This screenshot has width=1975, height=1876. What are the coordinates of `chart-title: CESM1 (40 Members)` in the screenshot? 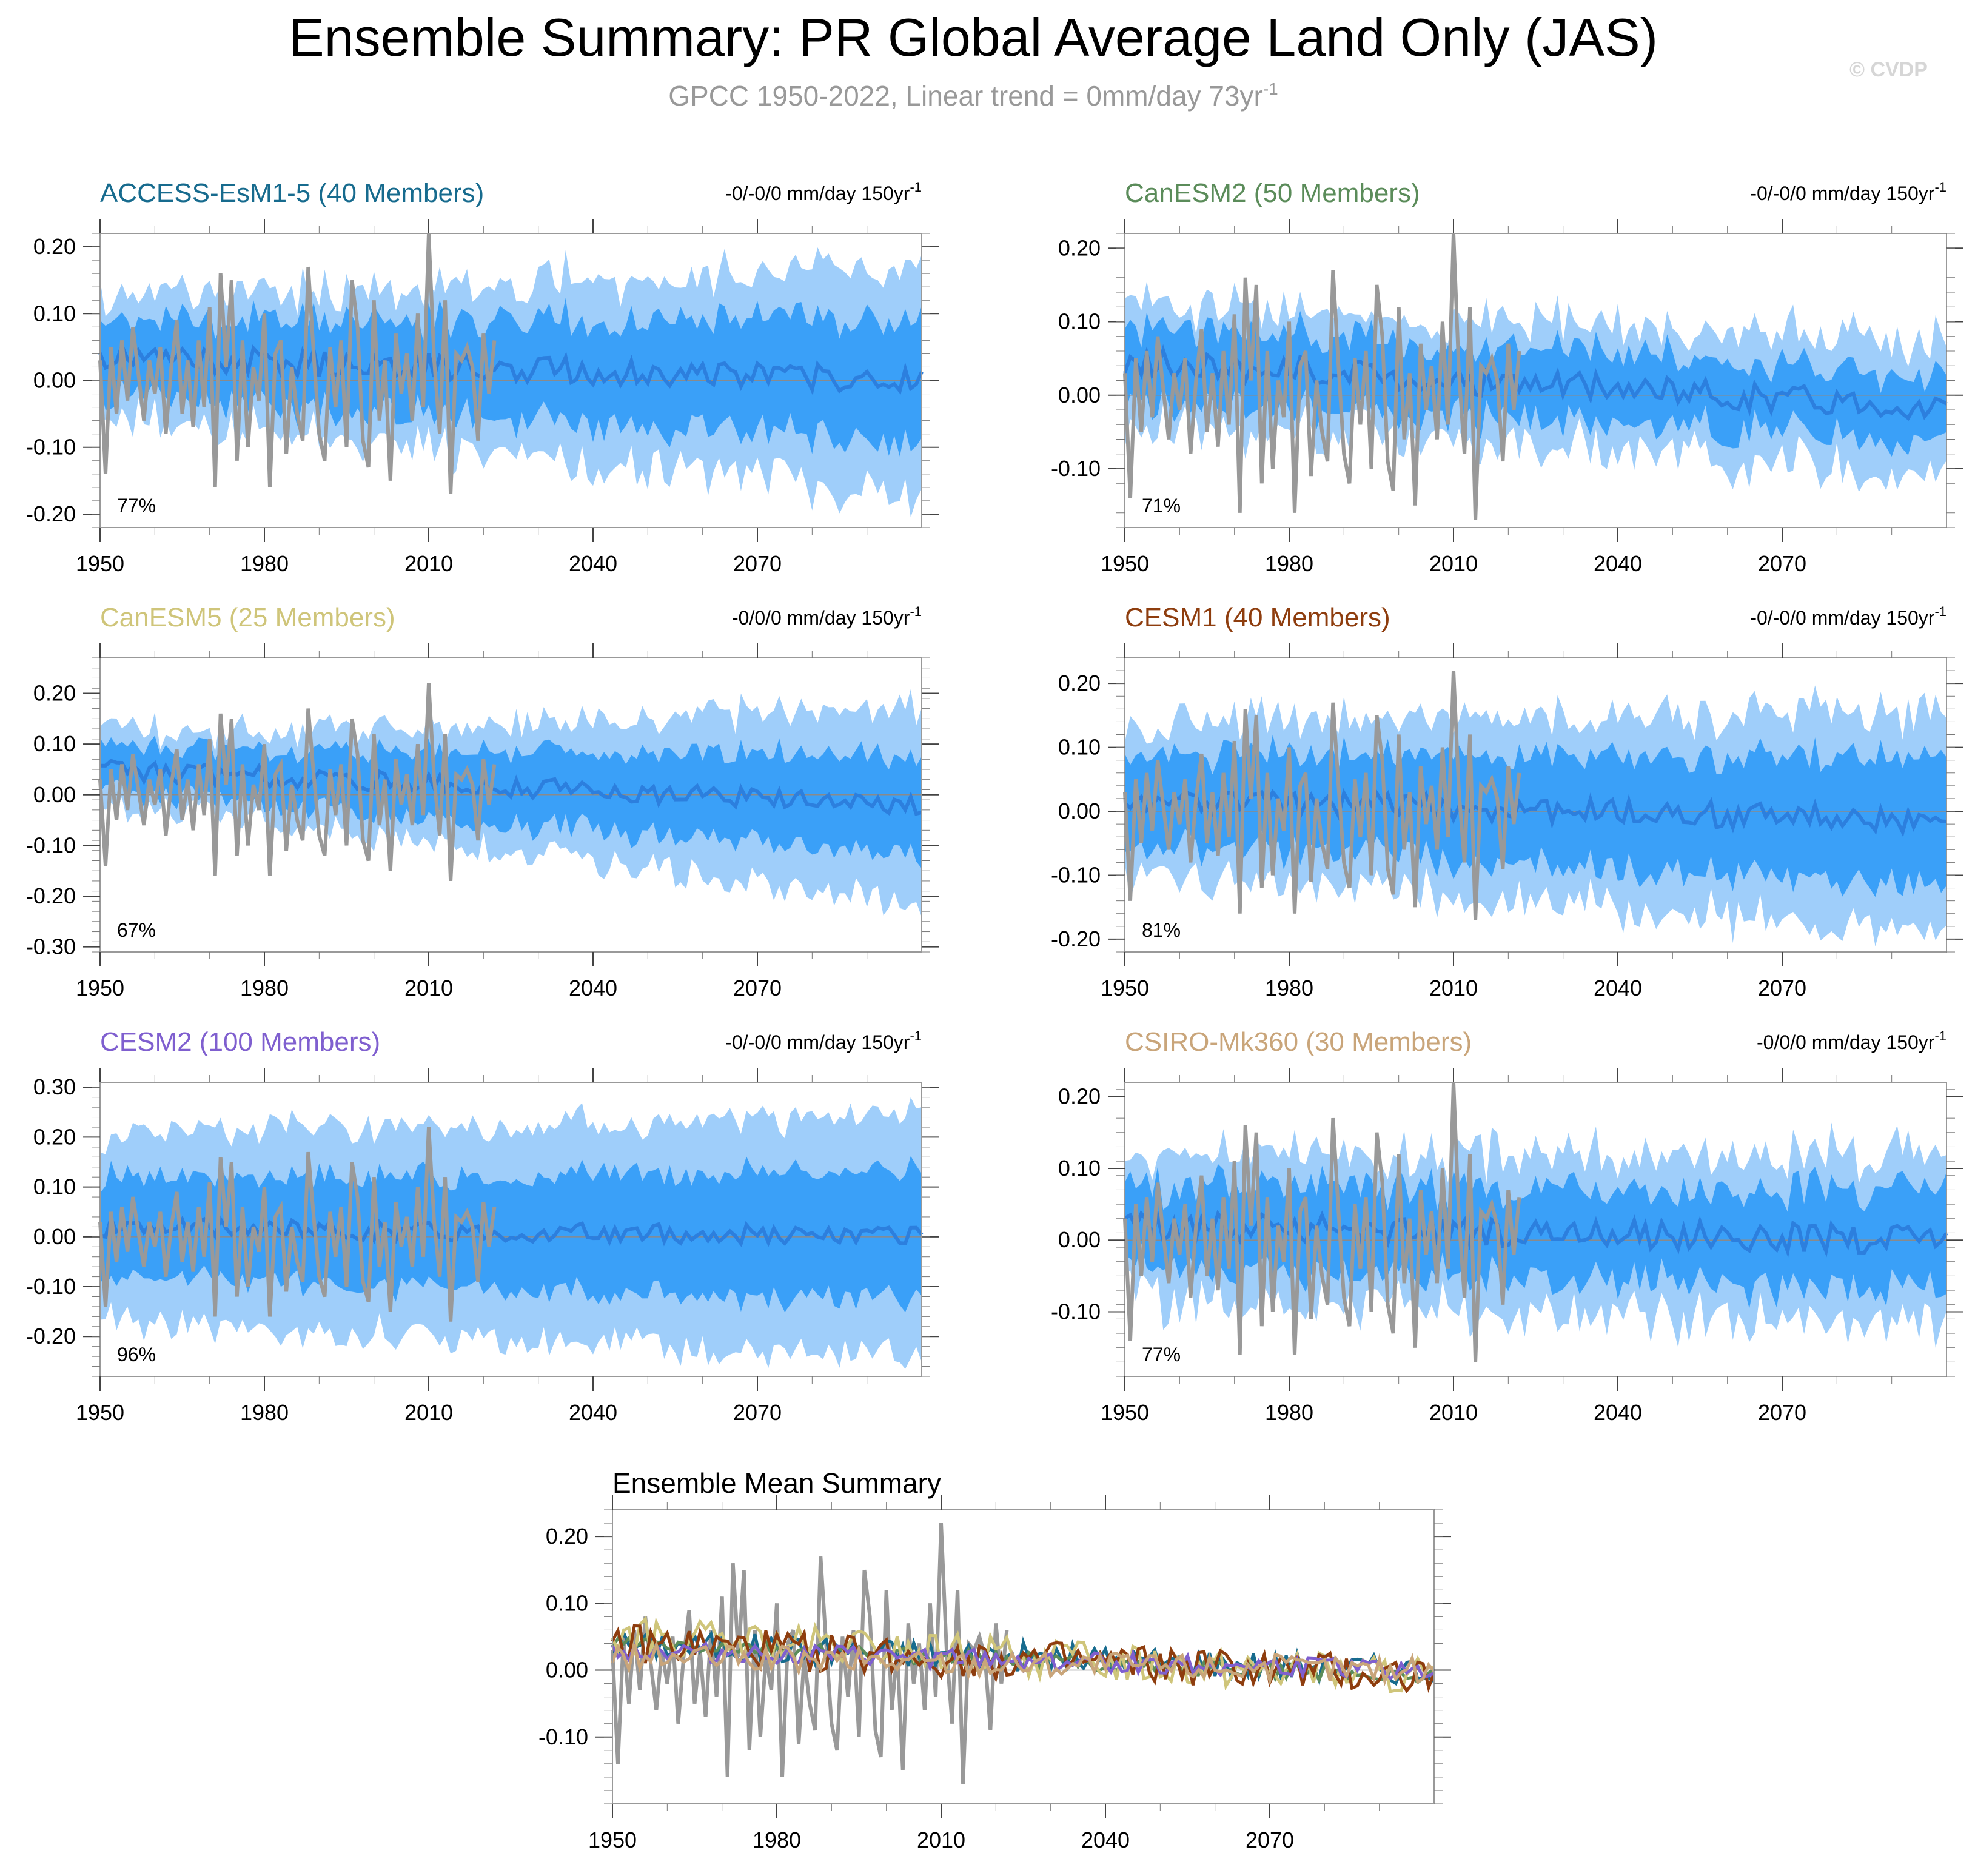 It's located at (1257, 617).